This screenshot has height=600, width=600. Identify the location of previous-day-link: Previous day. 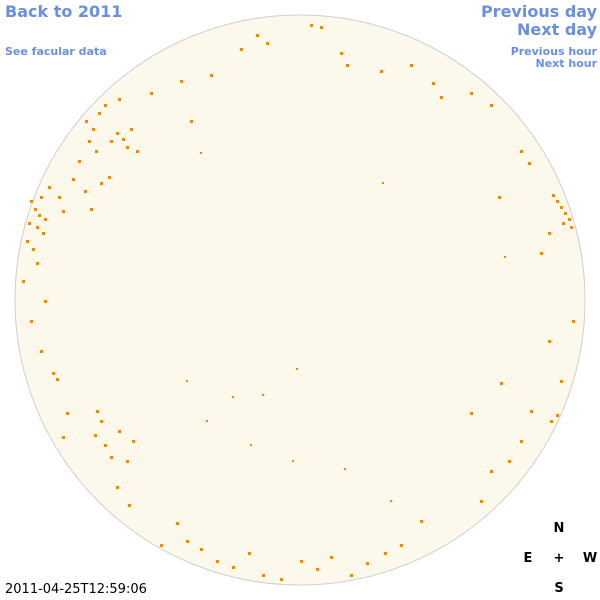
(538, 11).